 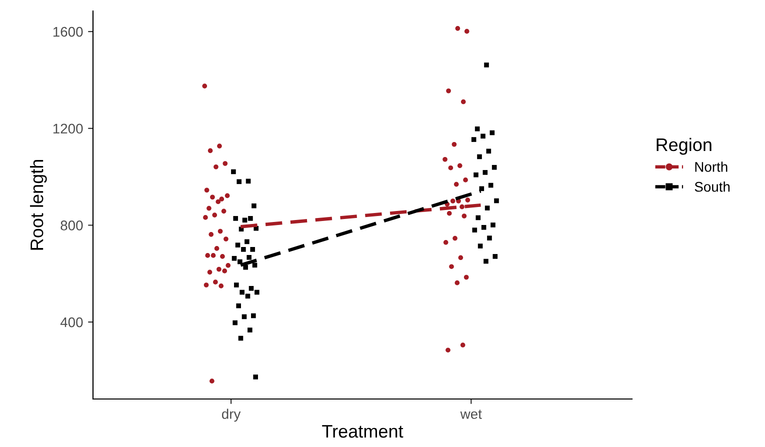 I want to click on legend-label: South, so click(x=712, y=187).